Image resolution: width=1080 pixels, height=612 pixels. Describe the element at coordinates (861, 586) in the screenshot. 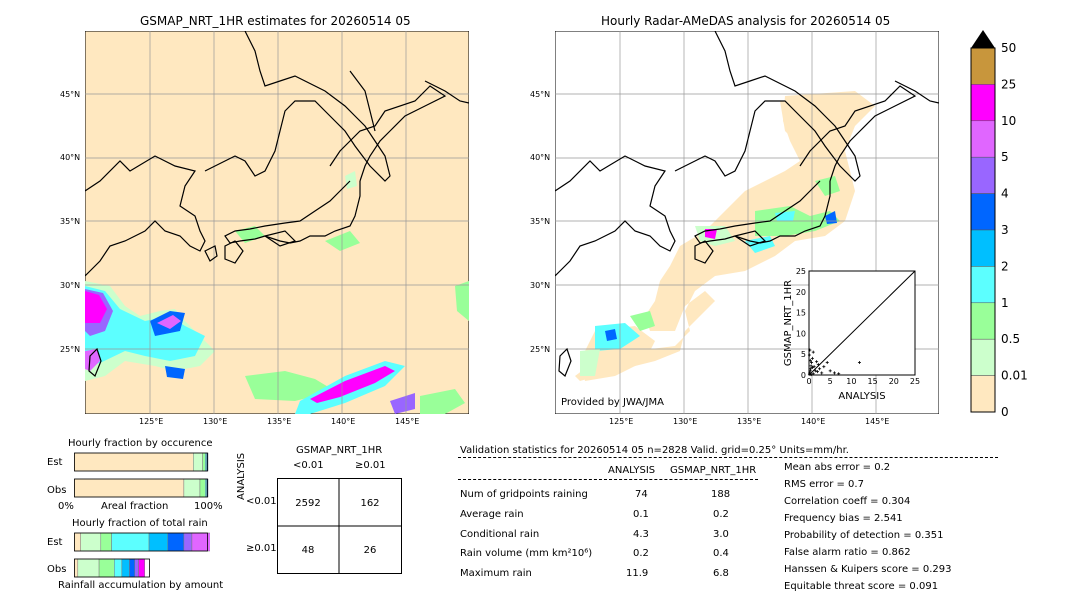

I see `validation-score: Equitable threat score = 0.091` at that location.